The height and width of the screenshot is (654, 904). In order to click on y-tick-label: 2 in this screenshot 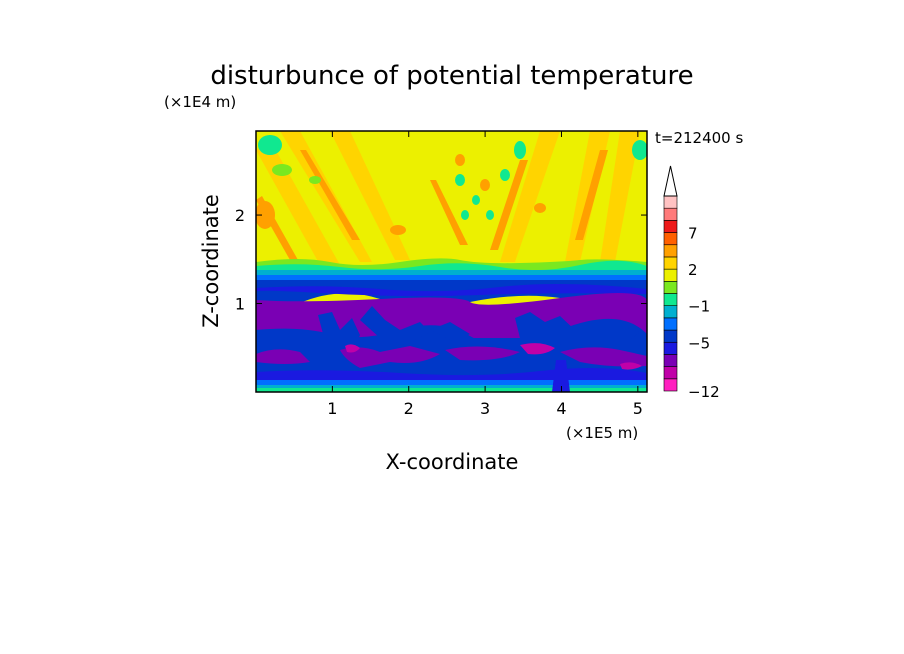, I will do `click(240, 215)`.